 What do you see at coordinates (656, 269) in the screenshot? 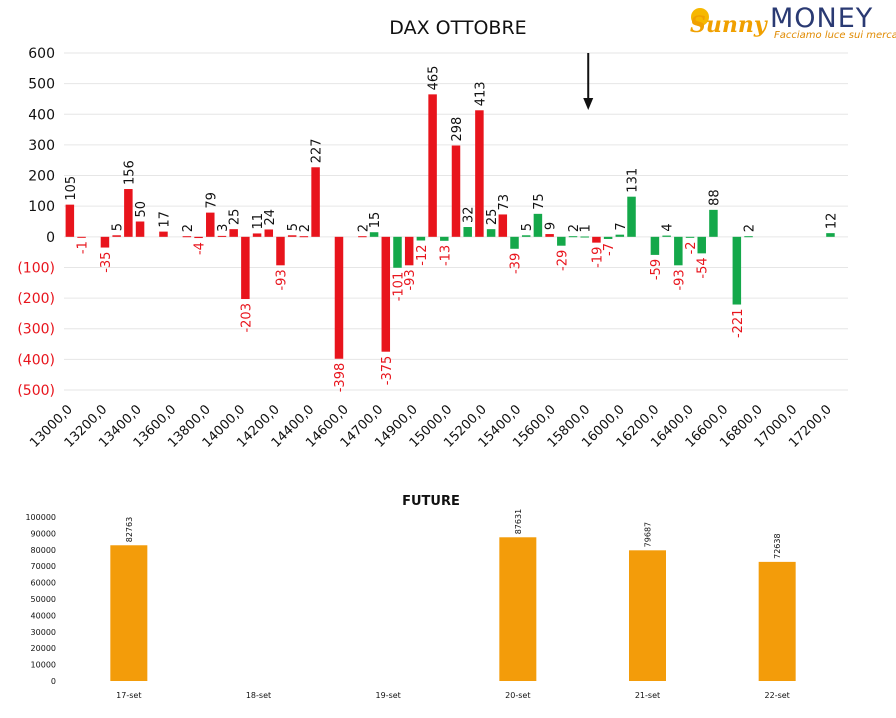
I see `data-label: -59` at bounding box center [656, 269].